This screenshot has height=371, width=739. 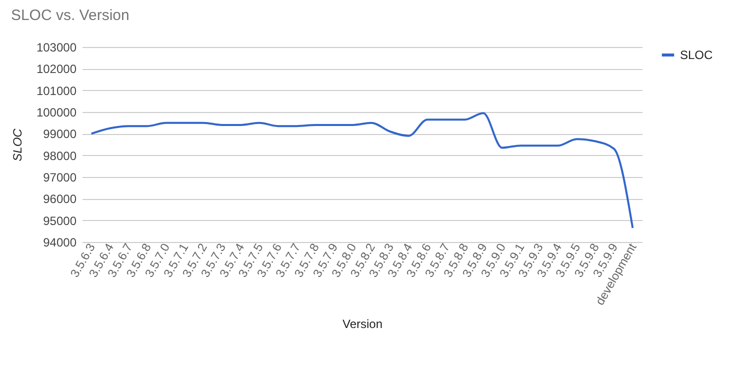 What do you see at coordinates (56, 91) in the screenshot?
I see `y-tick-label: 101000` at bounding box center [56, 91].